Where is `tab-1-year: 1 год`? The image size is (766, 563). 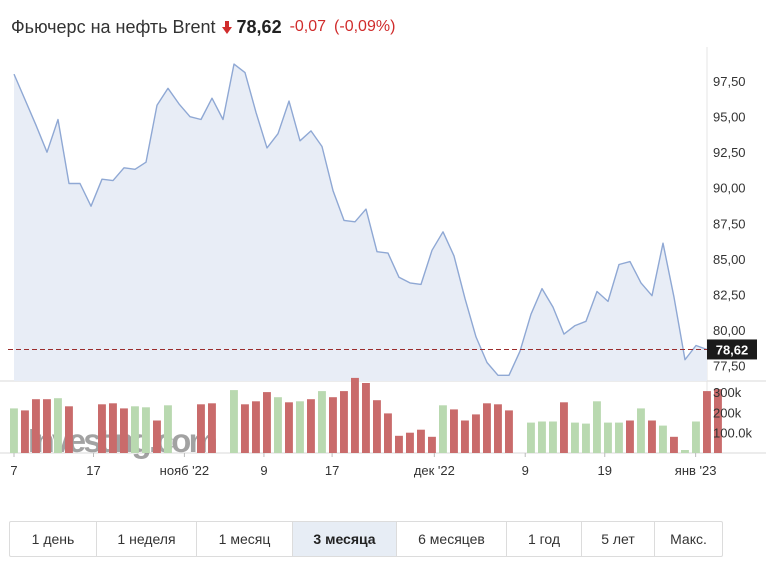 tab-1-year: 1 год is located at coordinates (544, 539).